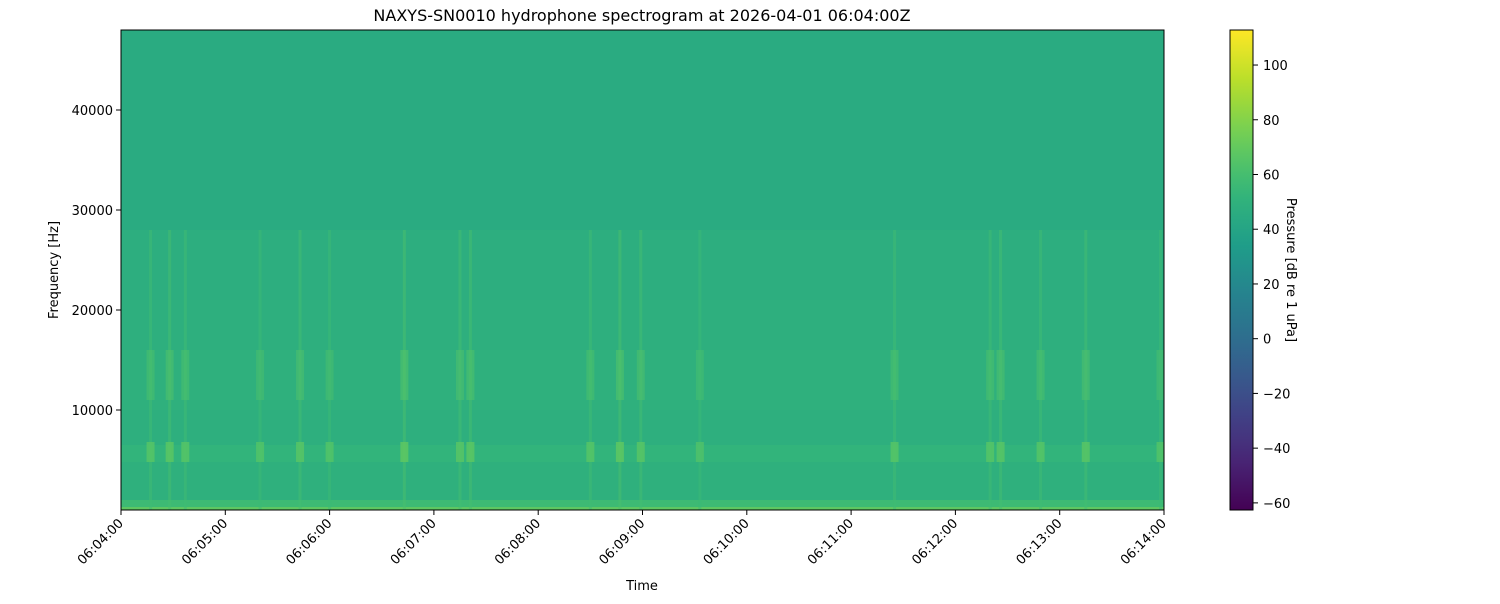  What do you see at coordinates (205, 542) in the screenshot?
I see `x-tick-label: 06:05:00` at bounding box center [205, 542].